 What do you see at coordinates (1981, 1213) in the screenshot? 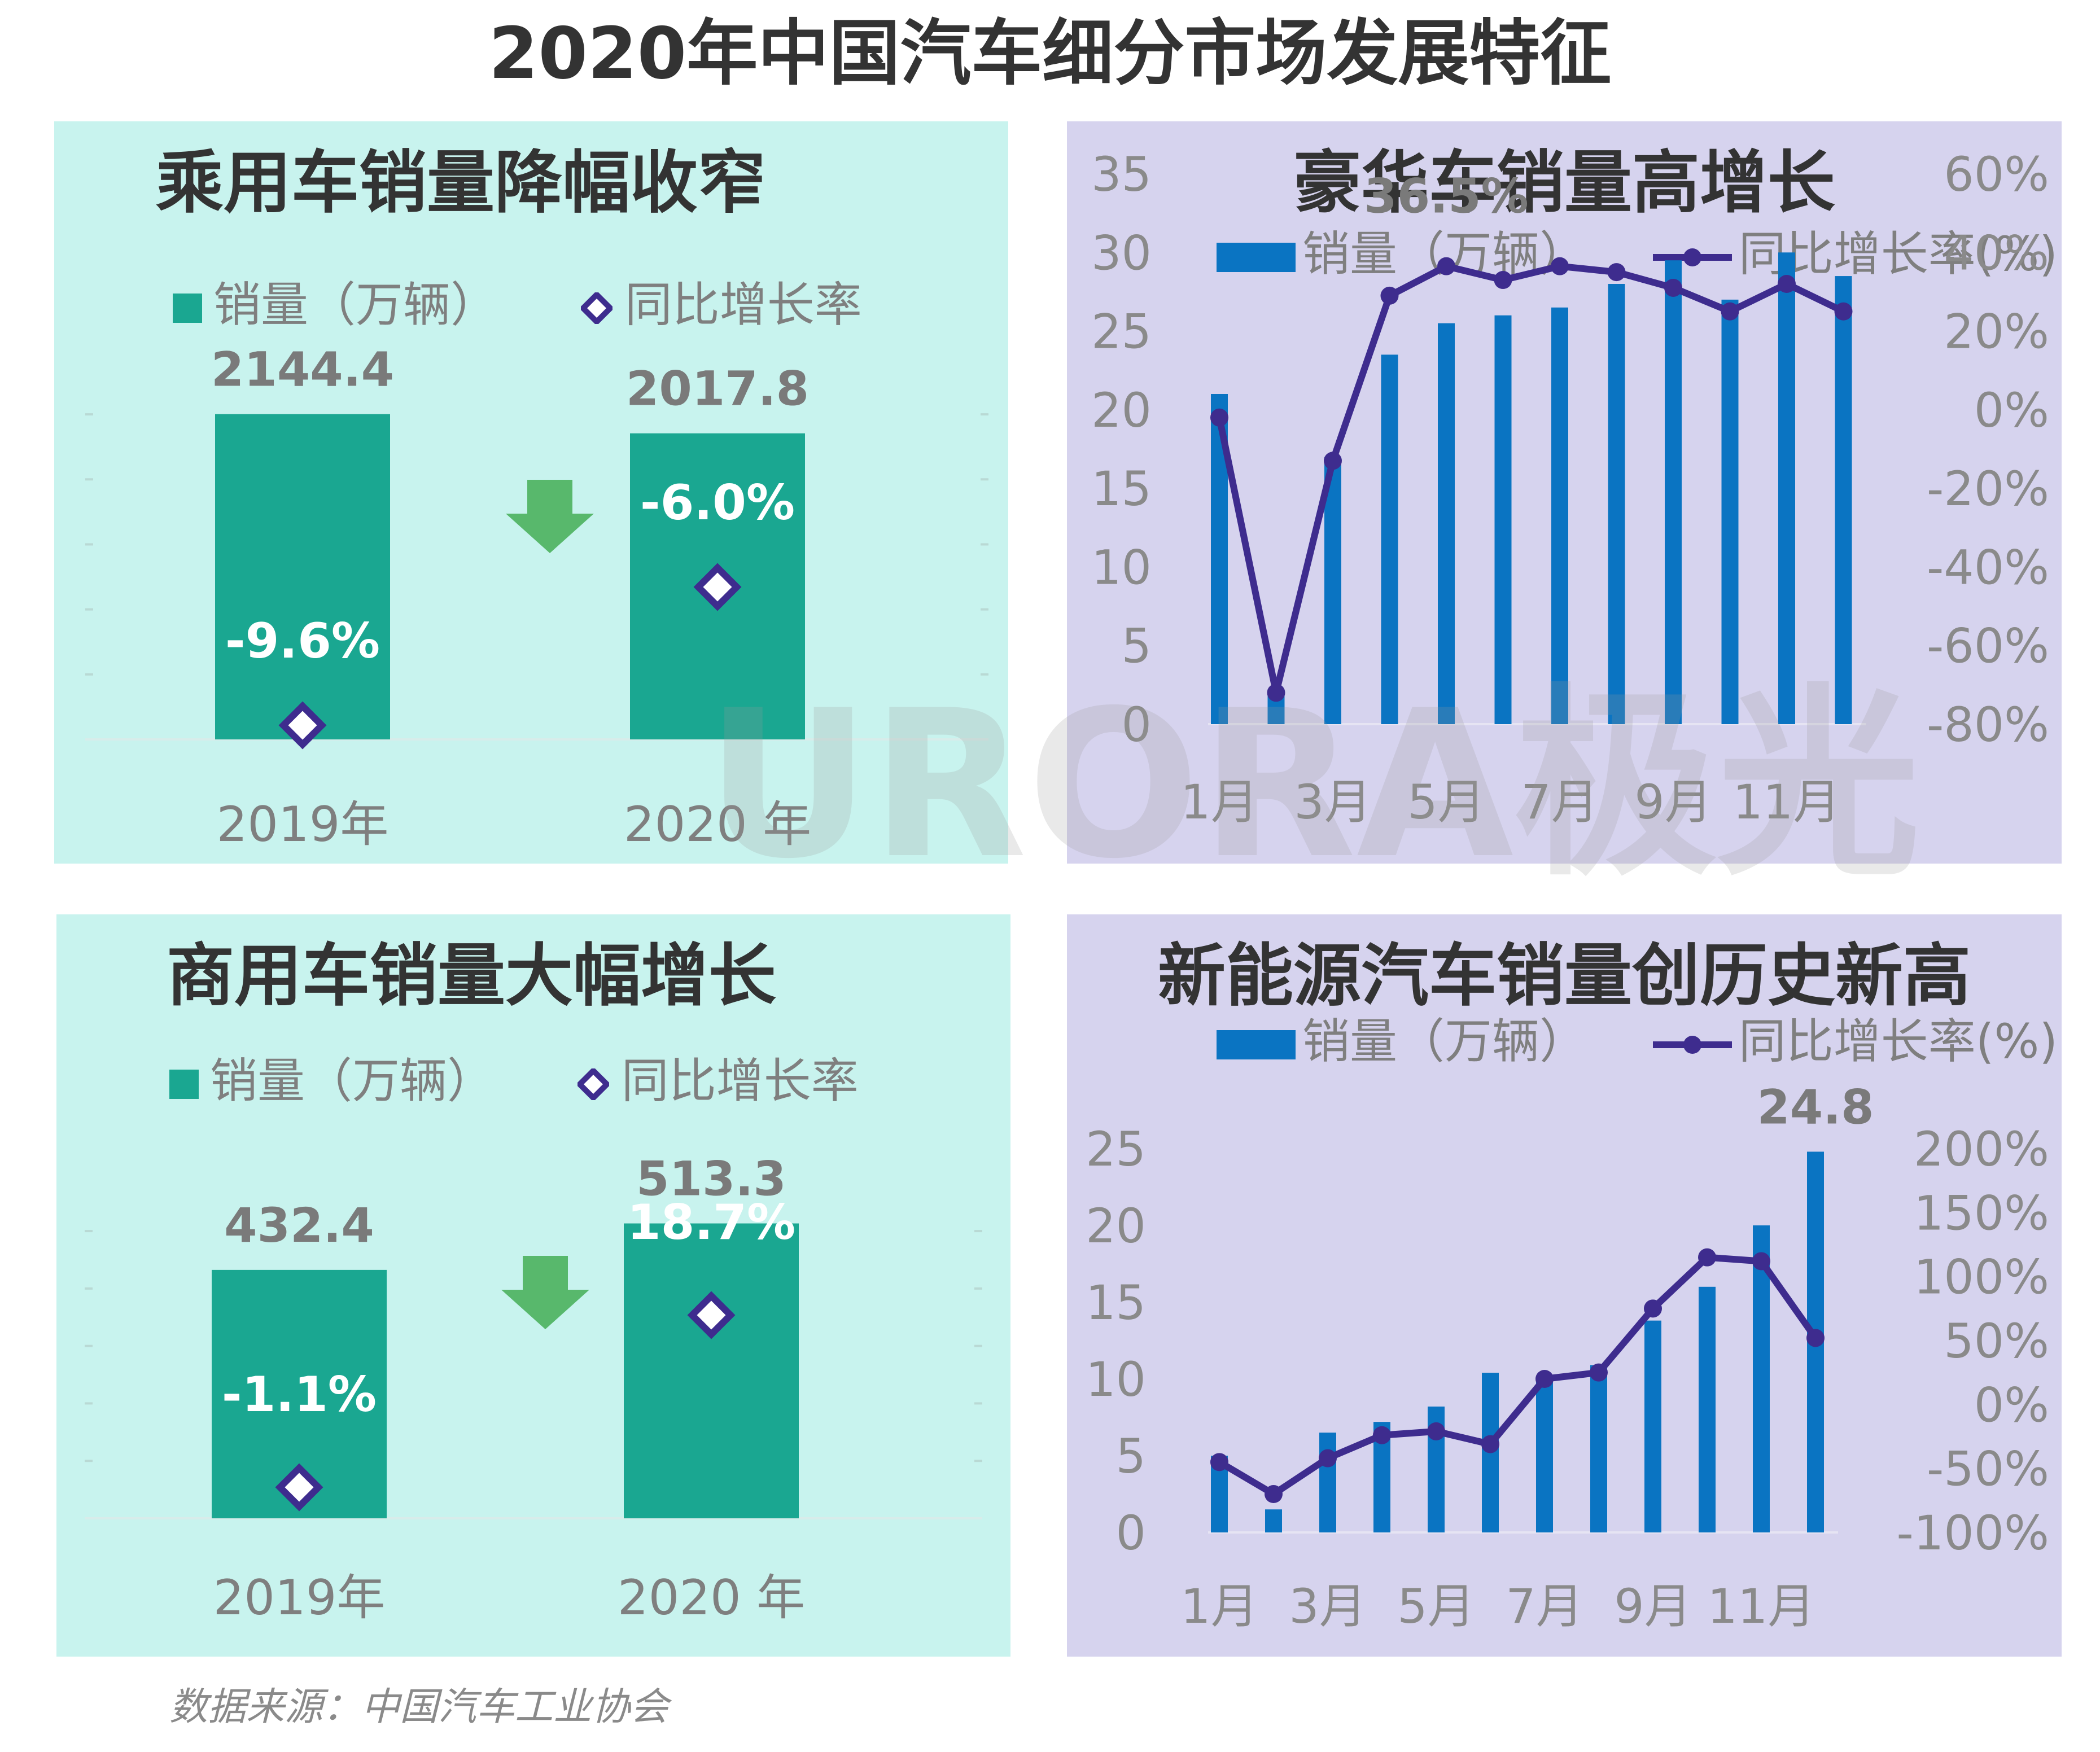
I see `y-right-tick-label: 150%` at bounding box center [1981, 1213].